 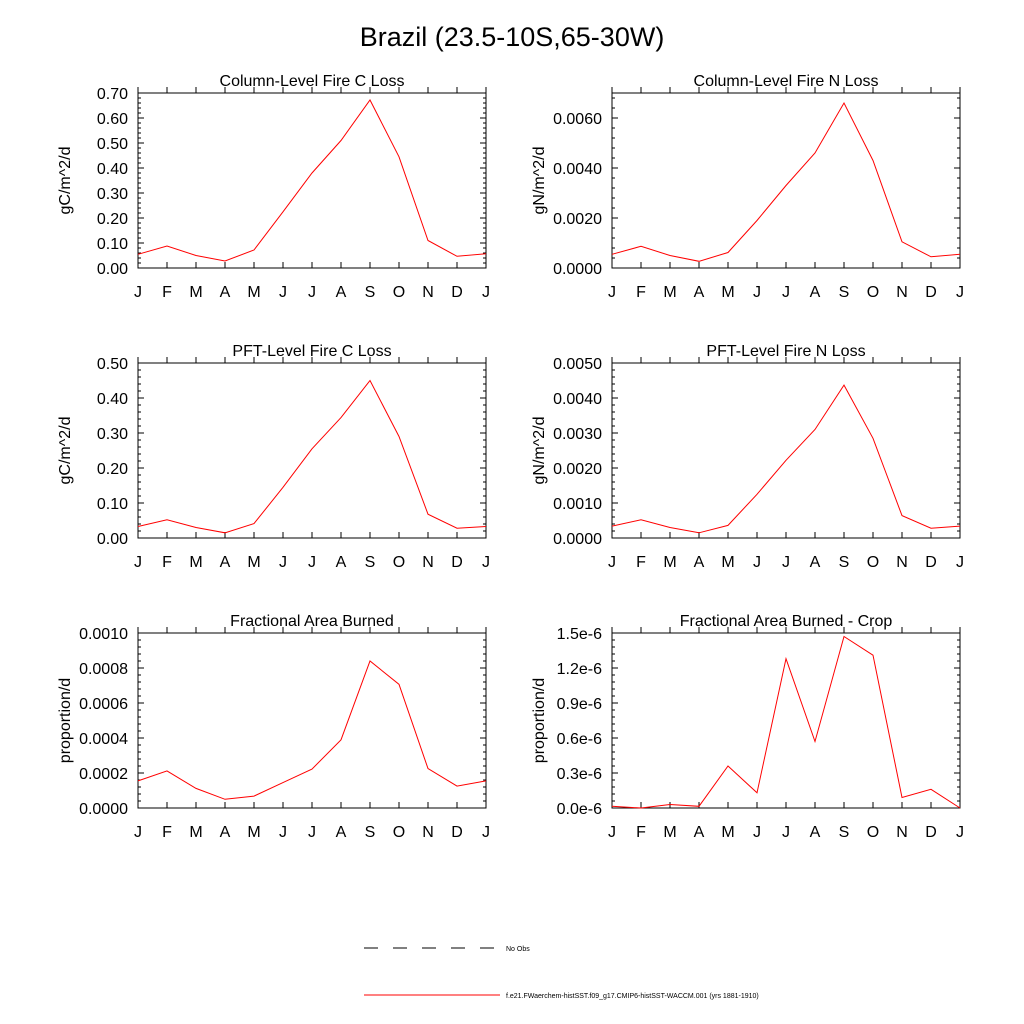 What do you see at coordinates (112, 269) in the screenshot?
I see `y-tick-label: 0.00` at bounding box center [112, 269].